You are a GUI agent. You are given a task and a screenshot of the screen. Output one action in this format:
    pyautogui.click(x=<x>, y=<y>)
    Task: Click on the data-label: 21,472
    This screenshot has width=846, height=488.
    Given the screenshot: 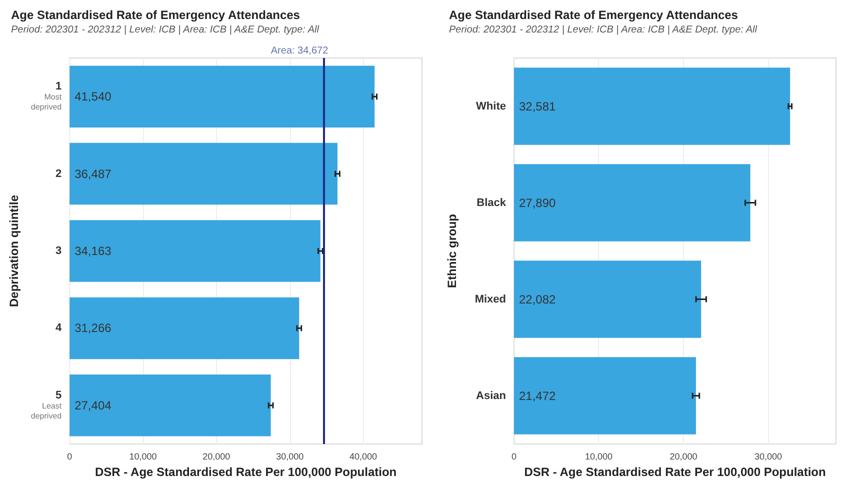 What is the action you would take?
    pyautogui.click(x=537, y=395)
    